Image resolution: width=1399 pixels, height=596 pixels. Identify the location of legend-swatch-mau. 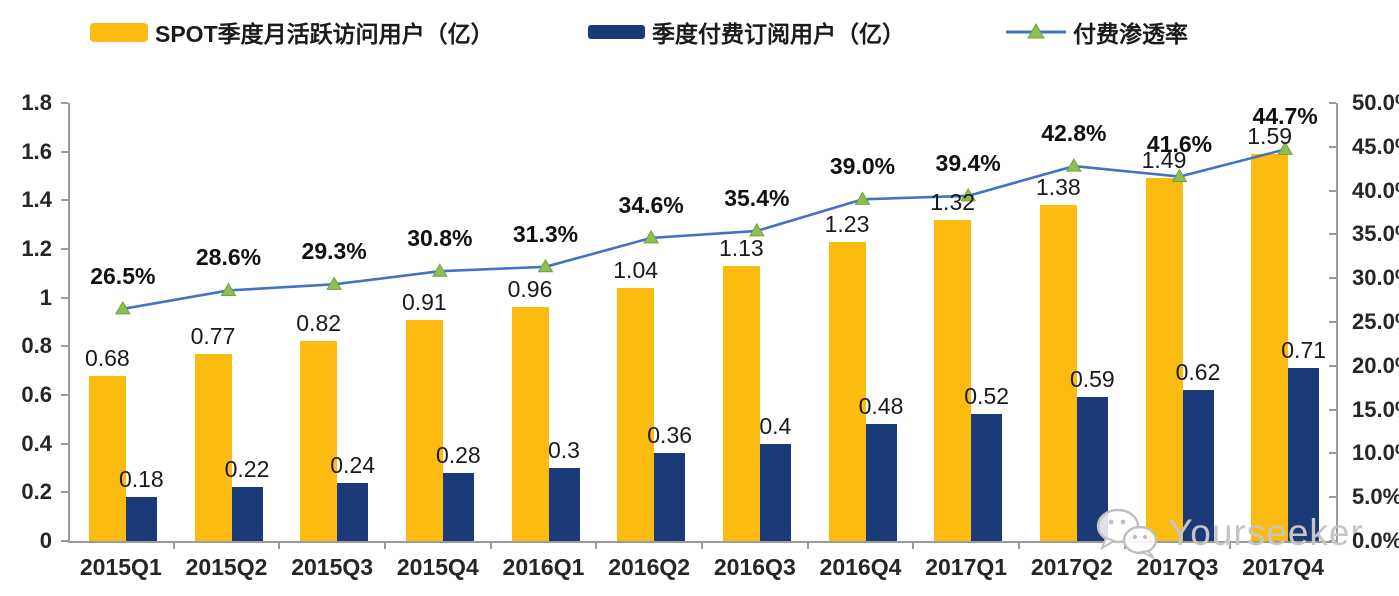
(119, 32).